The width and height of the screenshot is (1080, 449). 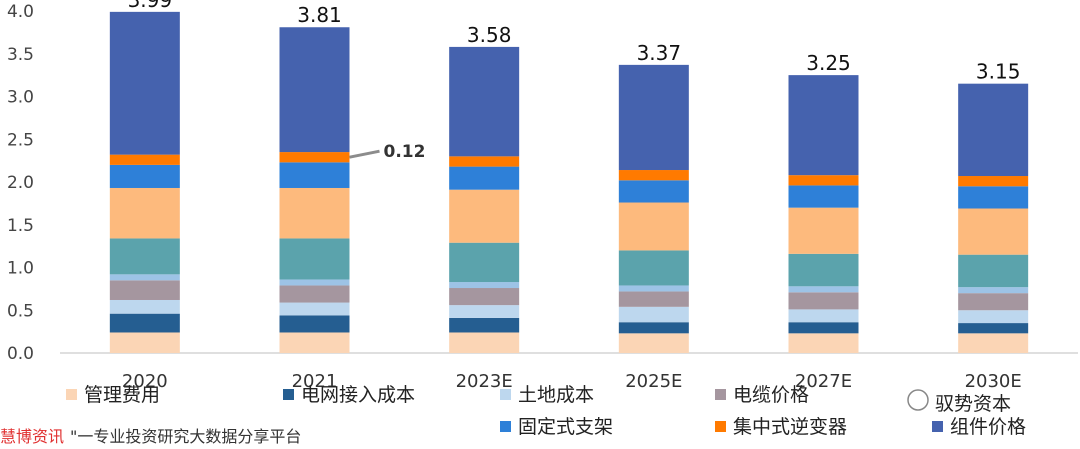 I want to click on brand-watermark: 驭势资本, so click(x=973, y=404).